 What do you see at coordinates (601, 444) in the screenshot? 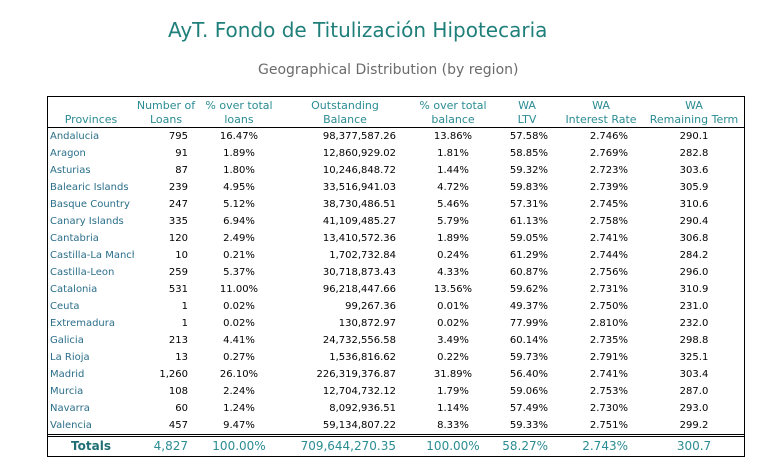
I see `totals-rate: 2.743%` at bounding box center [601, 444].